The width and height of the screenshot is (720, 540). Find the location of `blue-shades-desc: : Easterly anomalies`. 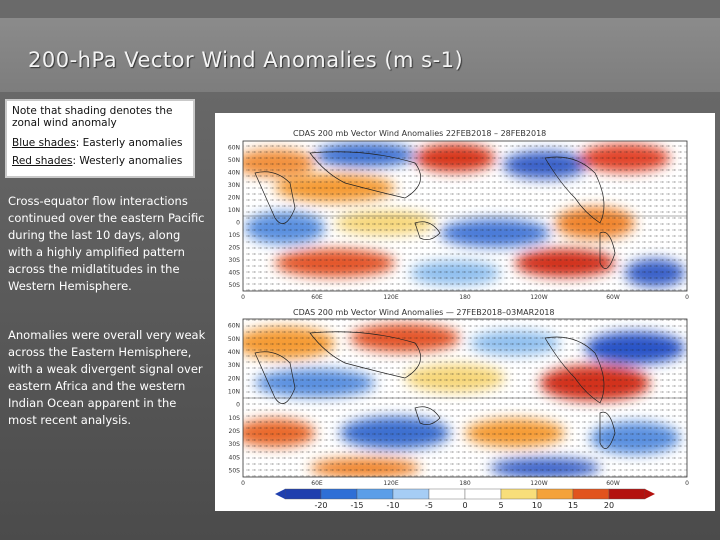

blue-shades-desc: : Easterly anomalies is located at coordinates (129, 143).